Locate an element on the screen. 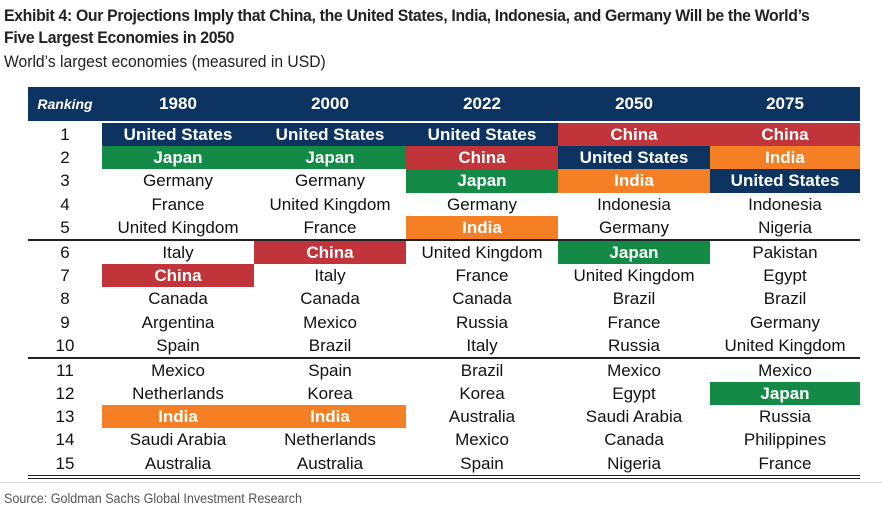 The width and height of the screenshot is (882, 512). table-row: 11 Mexico Spain Brazil Mexico Mexico is located at coordinates (444, 370).